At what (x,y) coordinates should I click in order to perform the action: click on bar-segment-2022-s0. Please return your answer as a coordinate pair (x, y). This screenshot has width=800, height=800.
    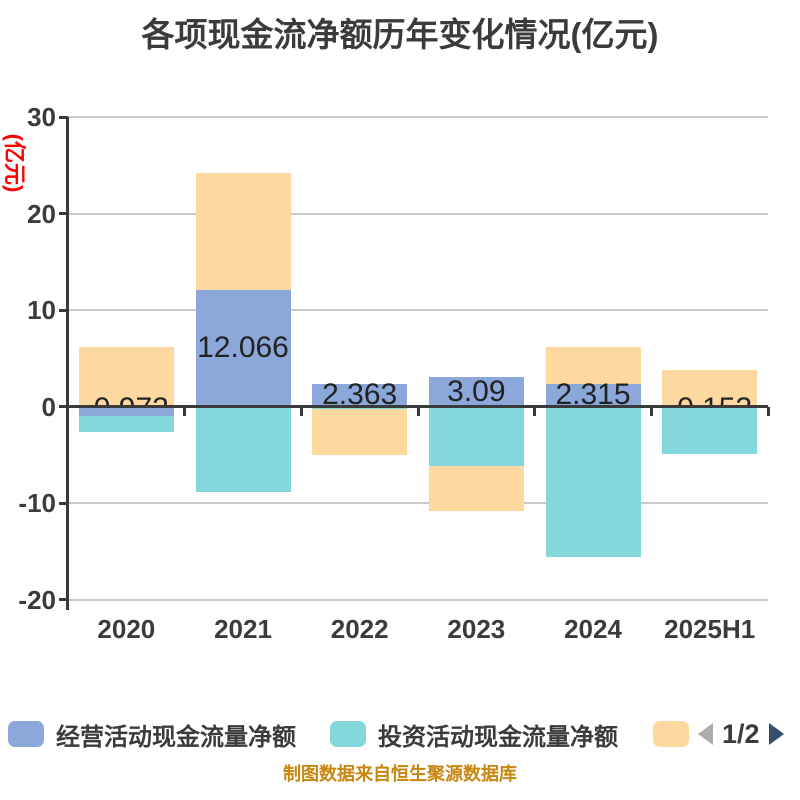
    Looking at the image, I should click on (360, 395).